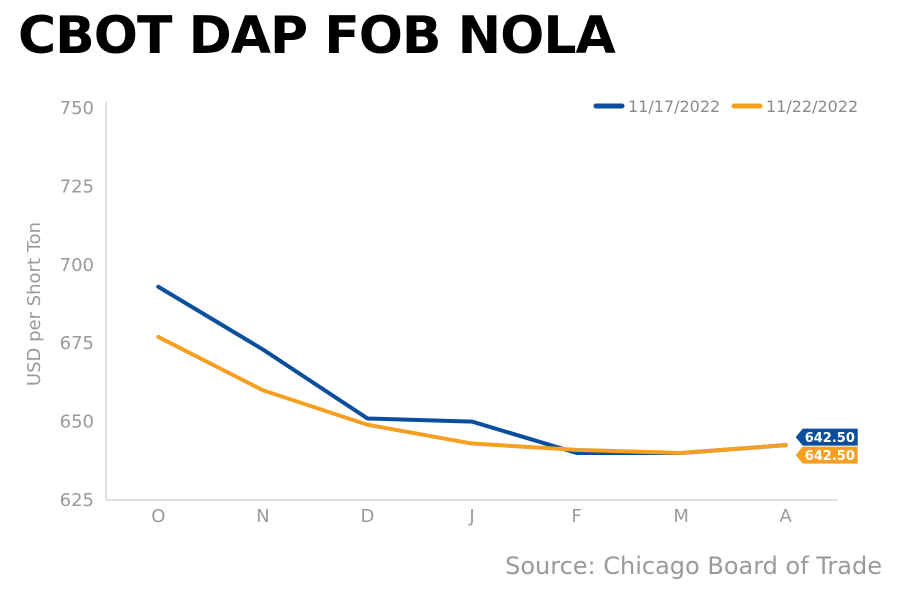  I want to click on x-tick-label: F, so click(576, 516).